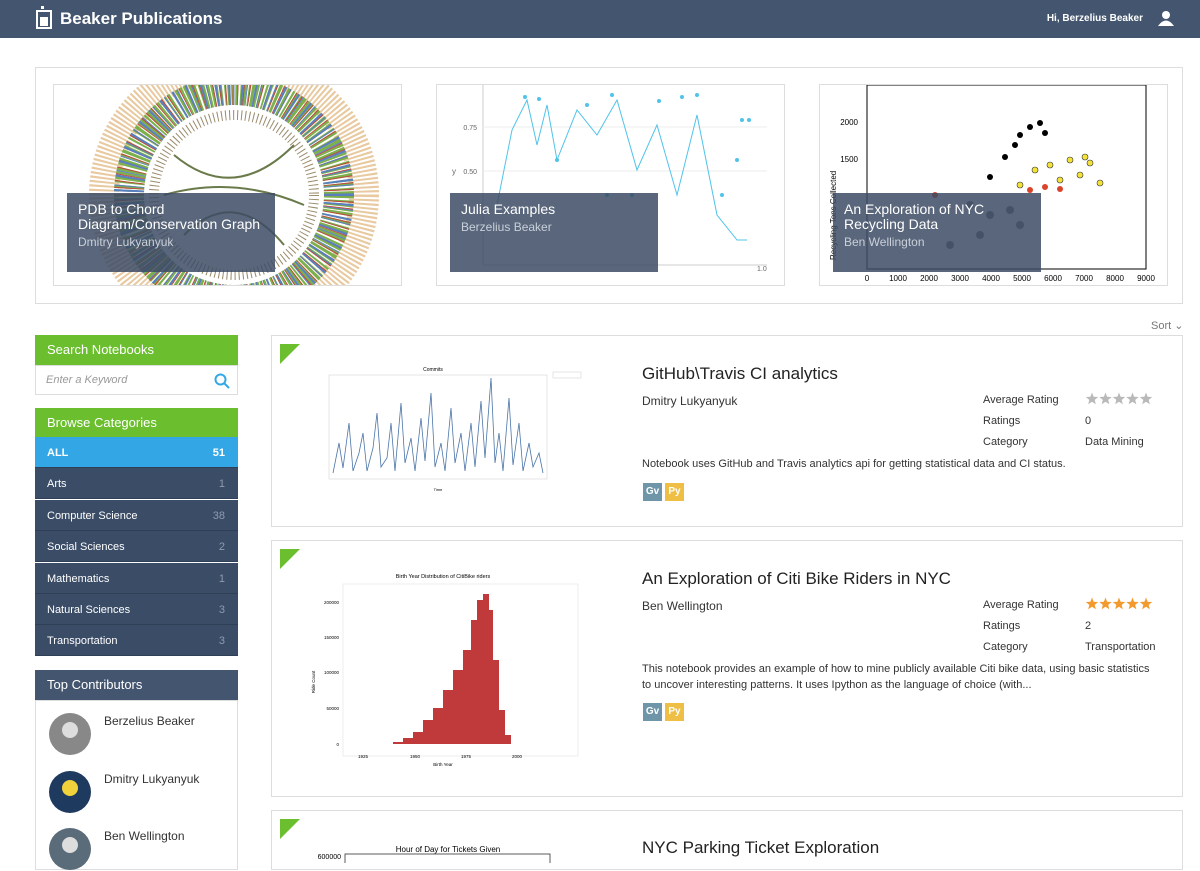 This screenshot has height=871, width=1200. Describe the element at coordinates (1021, 605) in the screenshot. I see `rating-label: Average Rating` at that location.